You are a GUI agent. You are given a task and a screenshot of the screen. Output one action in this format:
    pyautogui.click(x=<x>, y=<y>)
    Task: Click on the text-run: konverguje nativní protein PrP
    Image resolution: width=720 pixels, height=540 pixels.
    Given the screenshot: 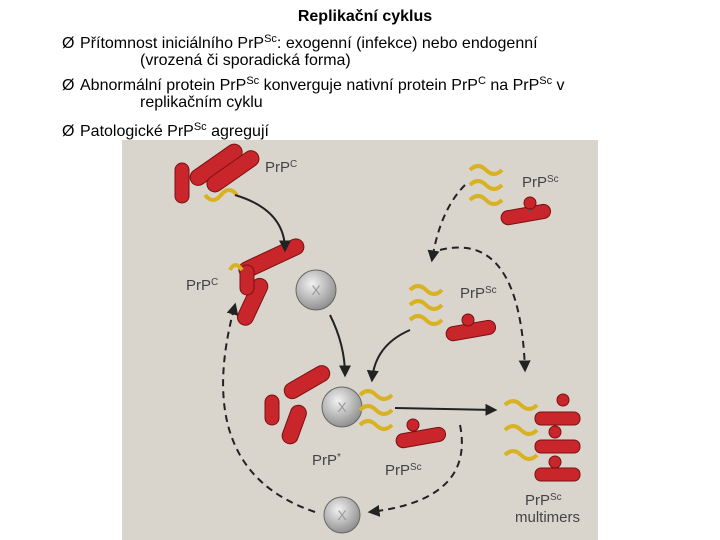 What is the action you would take?
    pyautogui.click(x=368, y=85)
    